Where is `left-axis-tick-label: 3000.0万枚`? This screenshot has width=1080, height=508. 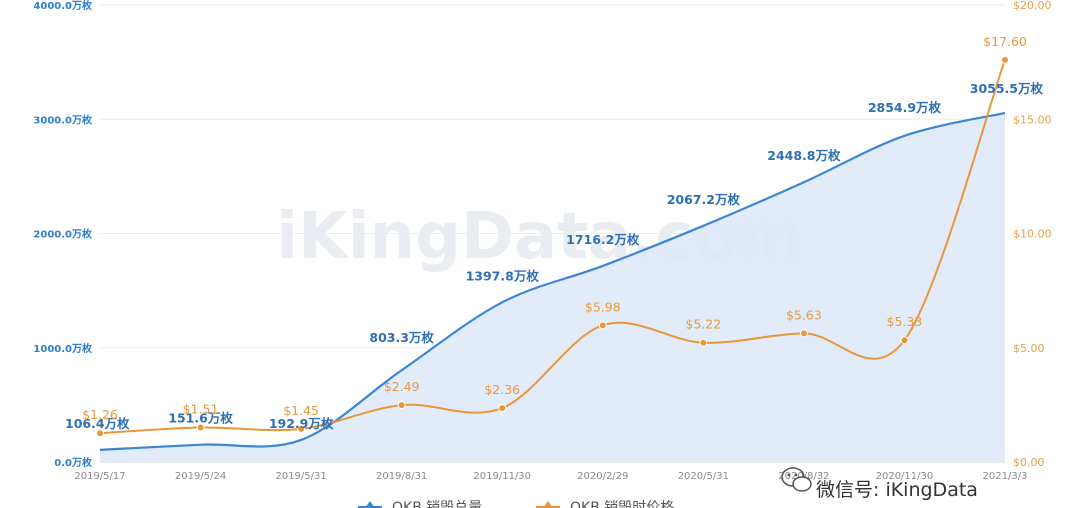 left-axis-tick-label: 3000.0万枚 is located at coordinates (63, 119).